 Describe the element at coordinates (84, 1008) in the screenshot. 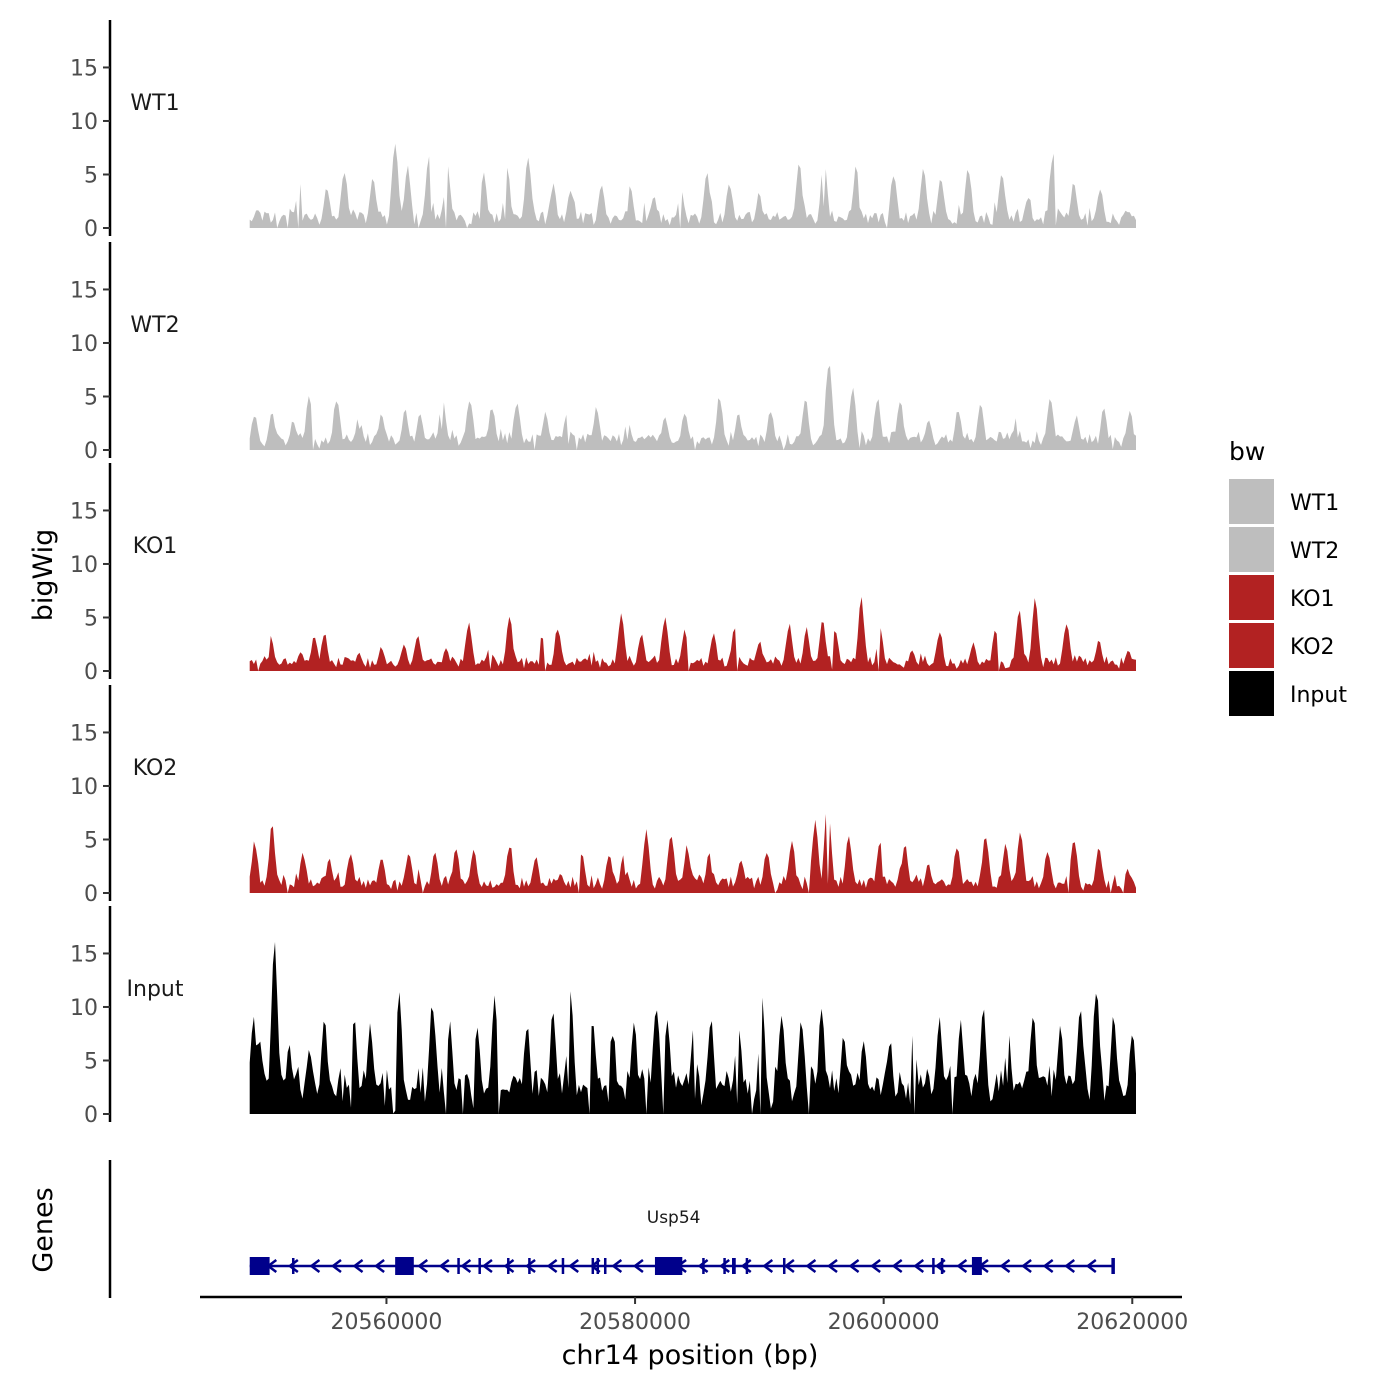

I see `y-tick-label-input-10: 10` at that location.